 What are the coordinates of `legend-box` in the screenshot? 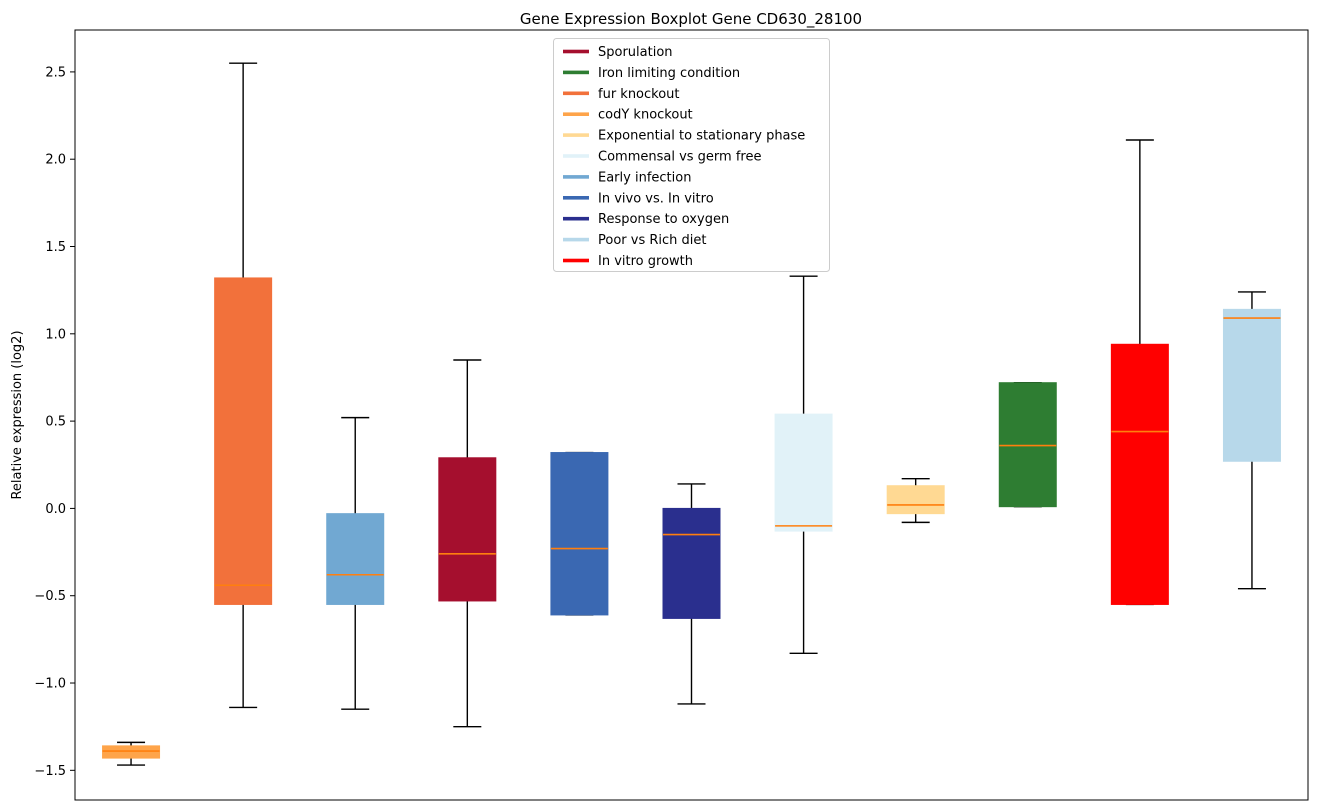 It's located at (691, 155).